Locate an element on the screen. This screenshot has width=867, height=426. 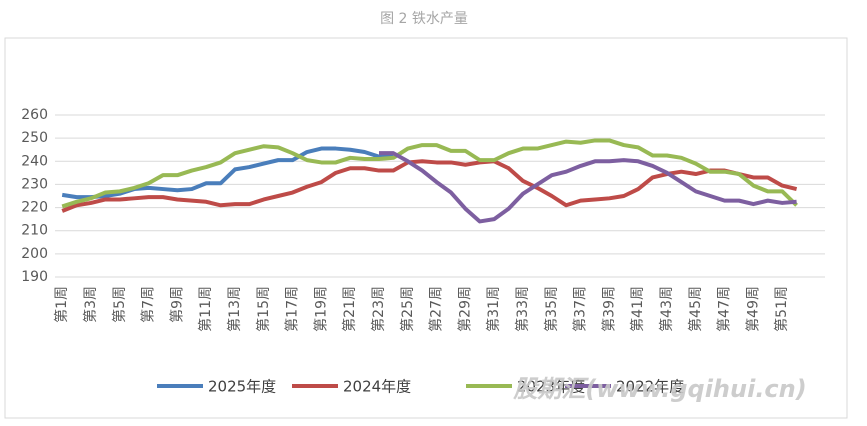
x-tick-label: 第49周 is located at coordinates (752, 309).